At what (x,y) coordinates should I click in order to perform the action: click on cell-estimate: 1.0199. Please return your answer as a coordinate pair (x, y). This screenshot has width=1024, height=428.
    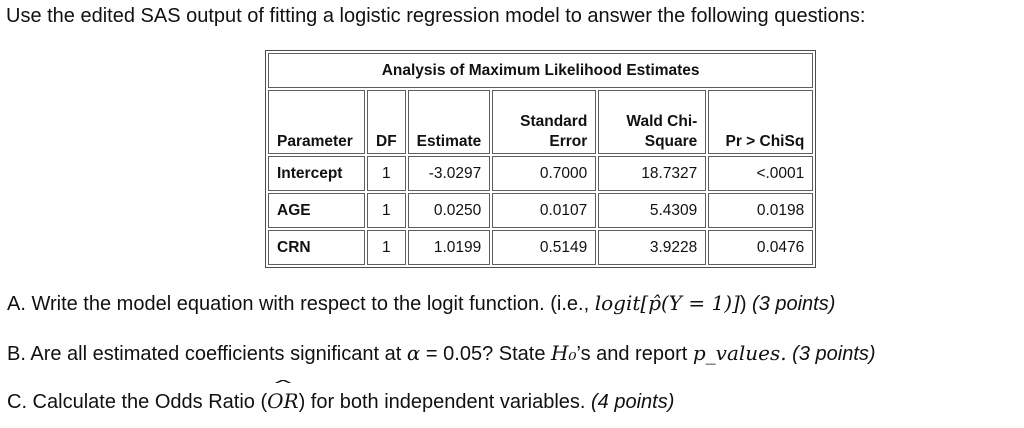
    Looking at the image, I should click on (449, 247).